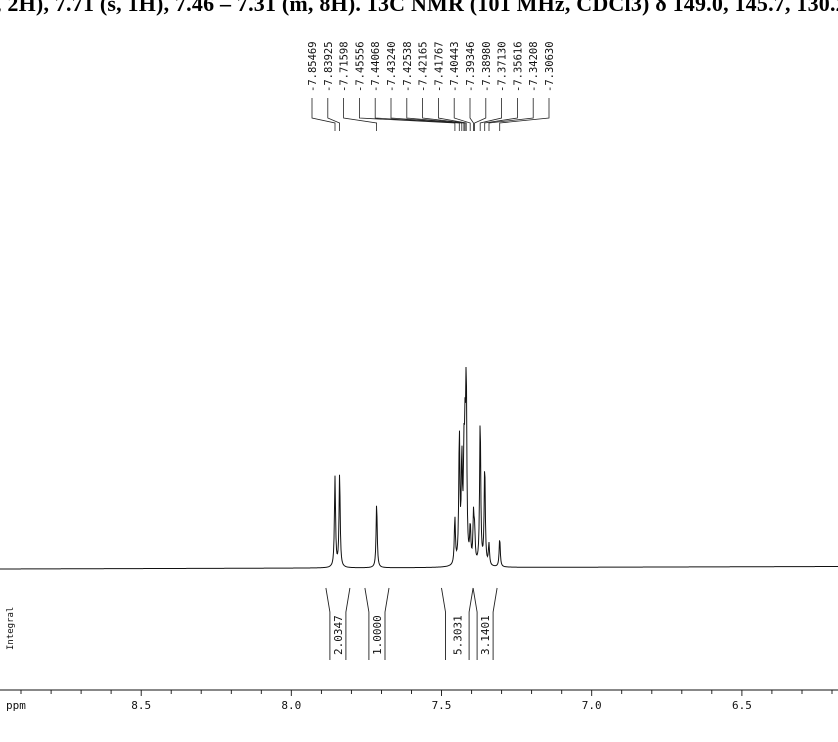 This screenshot has height=742, width=838. Describe the element at coordinates (392, 66) in the screenshot. I see `peak-label: -7.43240` at that location.